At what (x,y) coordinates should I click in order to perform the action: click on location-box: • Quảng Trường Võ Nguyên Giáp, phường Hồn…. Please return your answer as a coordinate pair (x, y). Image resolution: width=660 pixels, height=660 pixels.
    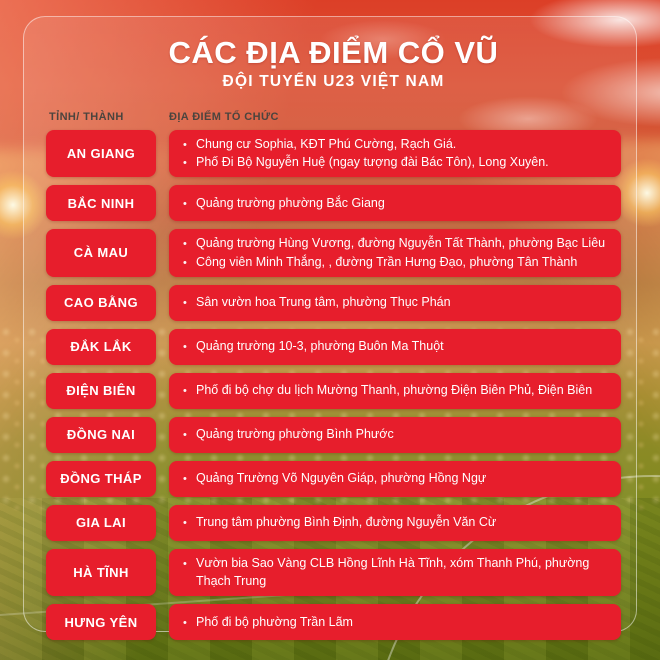
    Looking at the image, I should click on (395, 478).